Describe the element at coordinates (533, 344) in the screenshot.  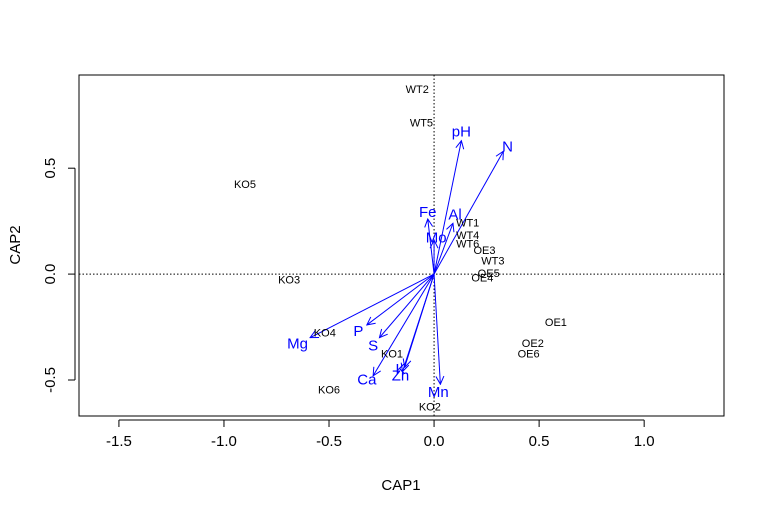
I see `site-label-oe2: OE2` at that location.